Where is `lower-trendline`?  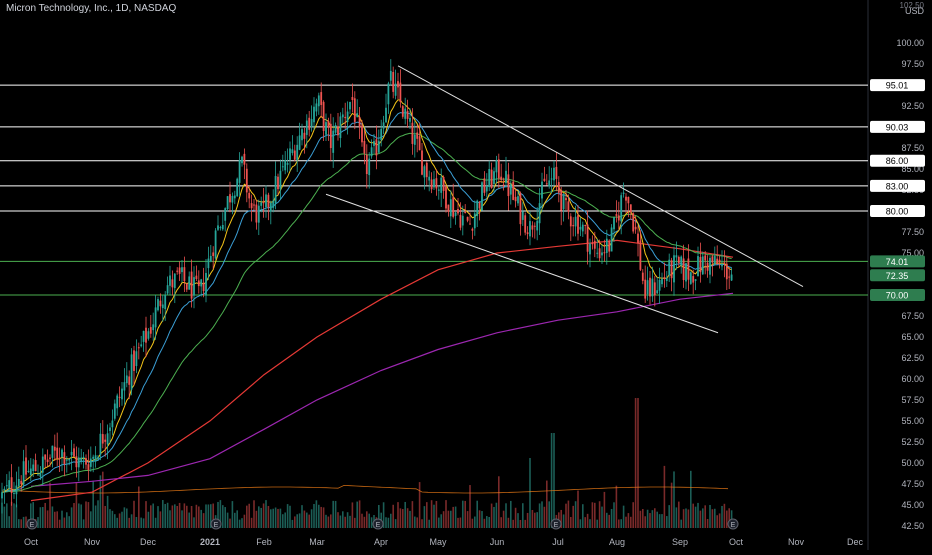 lower-trendline is located at coordinates (522, 263).